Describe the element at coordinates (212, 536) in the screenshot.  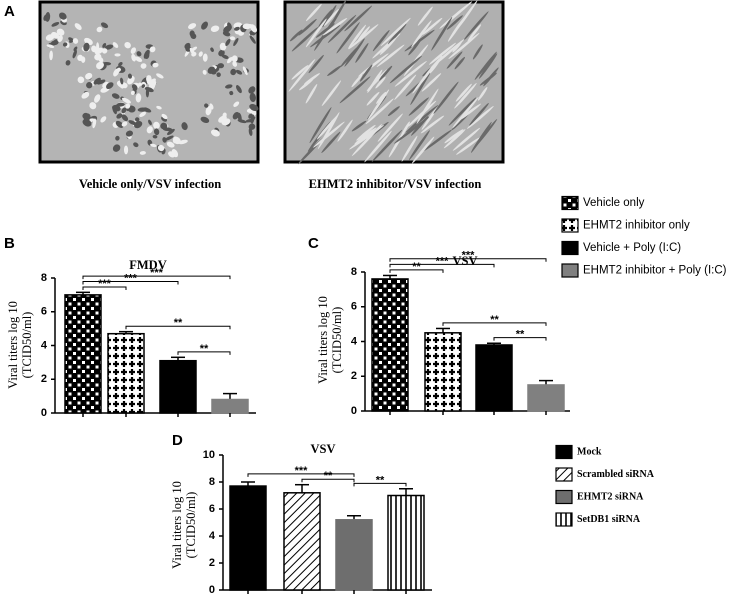
I see `y-tick-label: 4` at that location.